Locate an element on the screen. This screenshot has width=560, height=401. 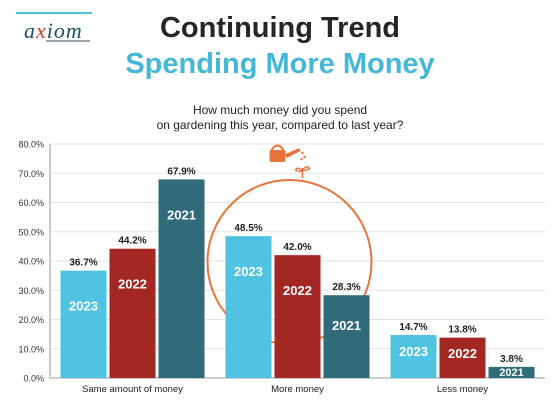
data-label: 14.7% is located at coordinates (413, 327).